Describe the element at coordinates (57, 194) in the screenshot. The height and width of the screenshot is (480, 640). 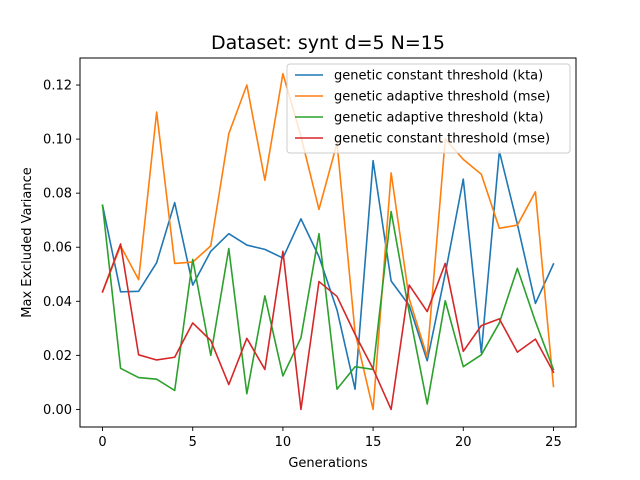
I see `y-tick-label: 0.08` at that location.